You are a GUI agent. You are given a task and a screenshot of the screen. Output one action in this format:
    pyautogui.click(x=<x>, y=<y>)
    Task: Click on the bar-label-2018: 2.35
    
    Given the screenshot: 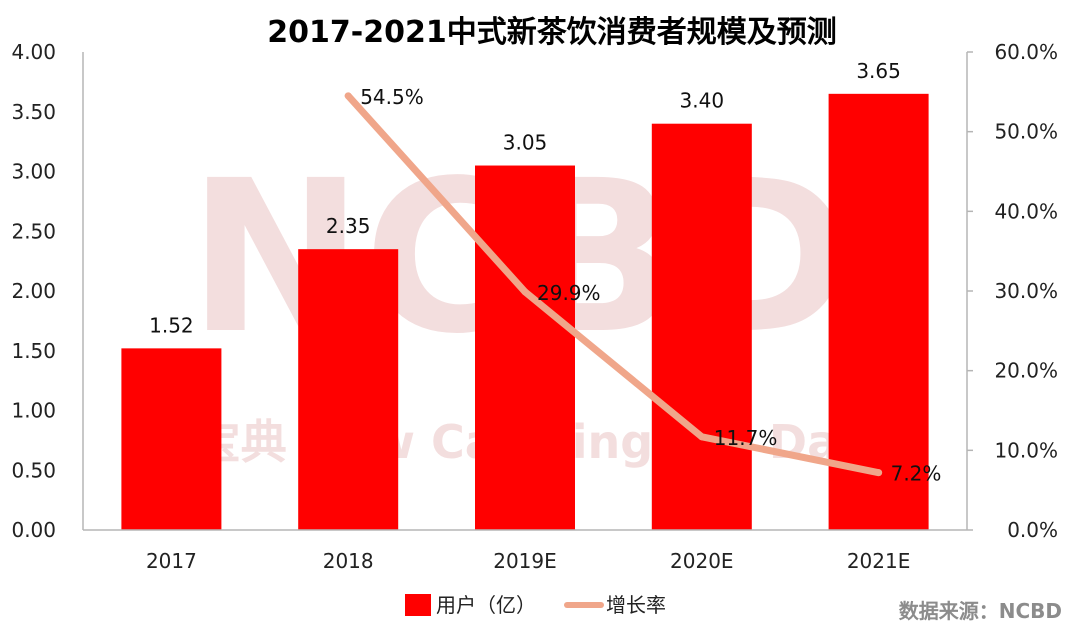 What is the action you would take?
    pyautogui.click(x=348, y=226)
    